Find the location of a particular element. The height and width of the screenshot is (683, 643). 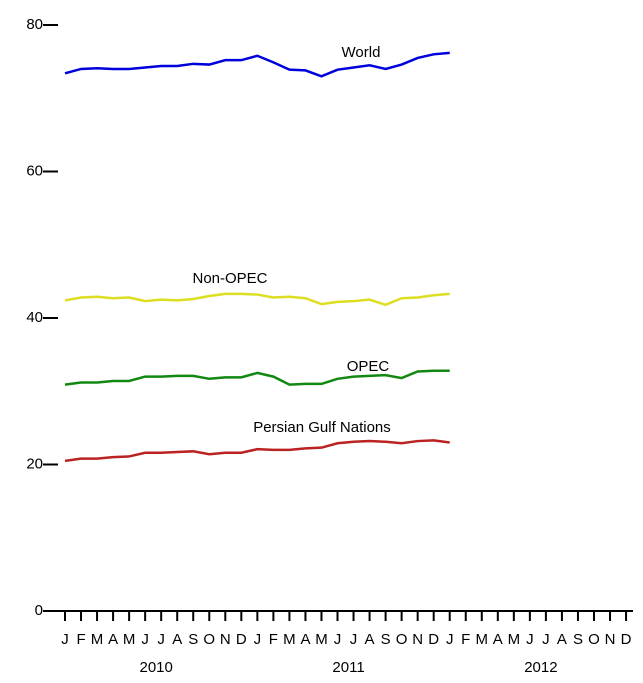

y-tick-label: 0 is located at coordinates (39, 610).